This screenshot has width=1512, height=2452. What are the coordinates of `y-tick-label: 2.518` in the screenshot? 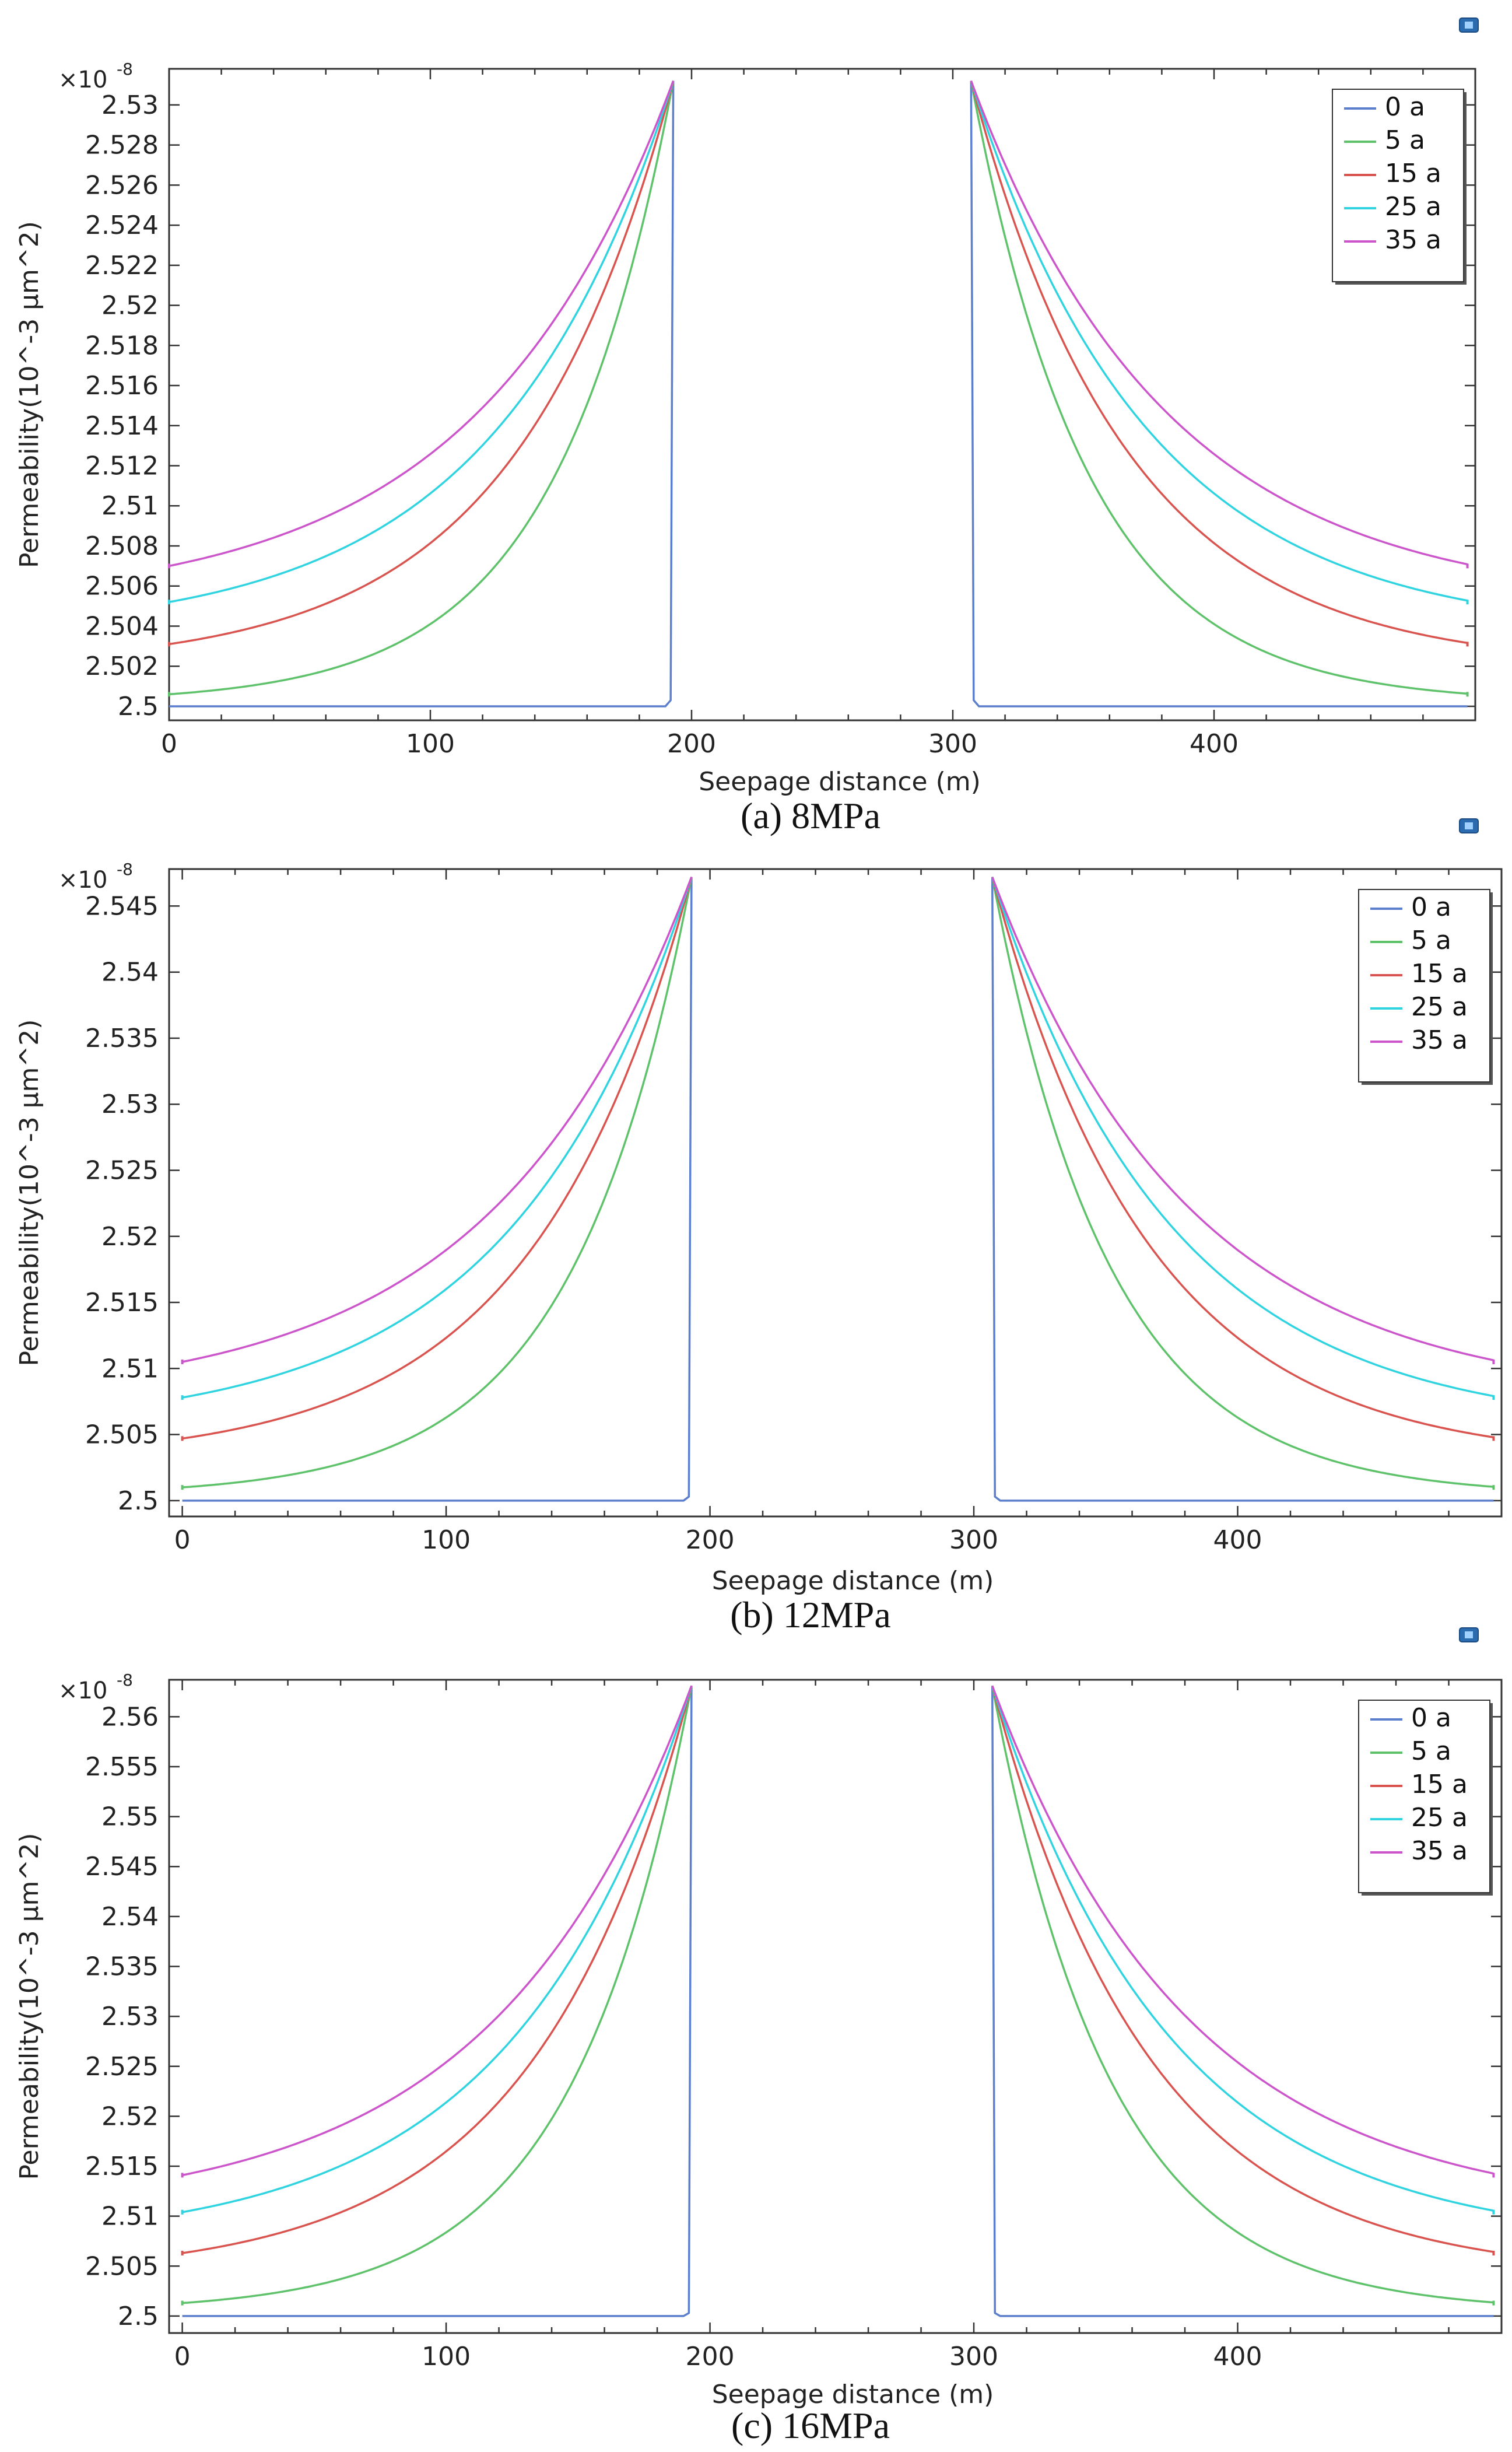 It's located at (122, 345).